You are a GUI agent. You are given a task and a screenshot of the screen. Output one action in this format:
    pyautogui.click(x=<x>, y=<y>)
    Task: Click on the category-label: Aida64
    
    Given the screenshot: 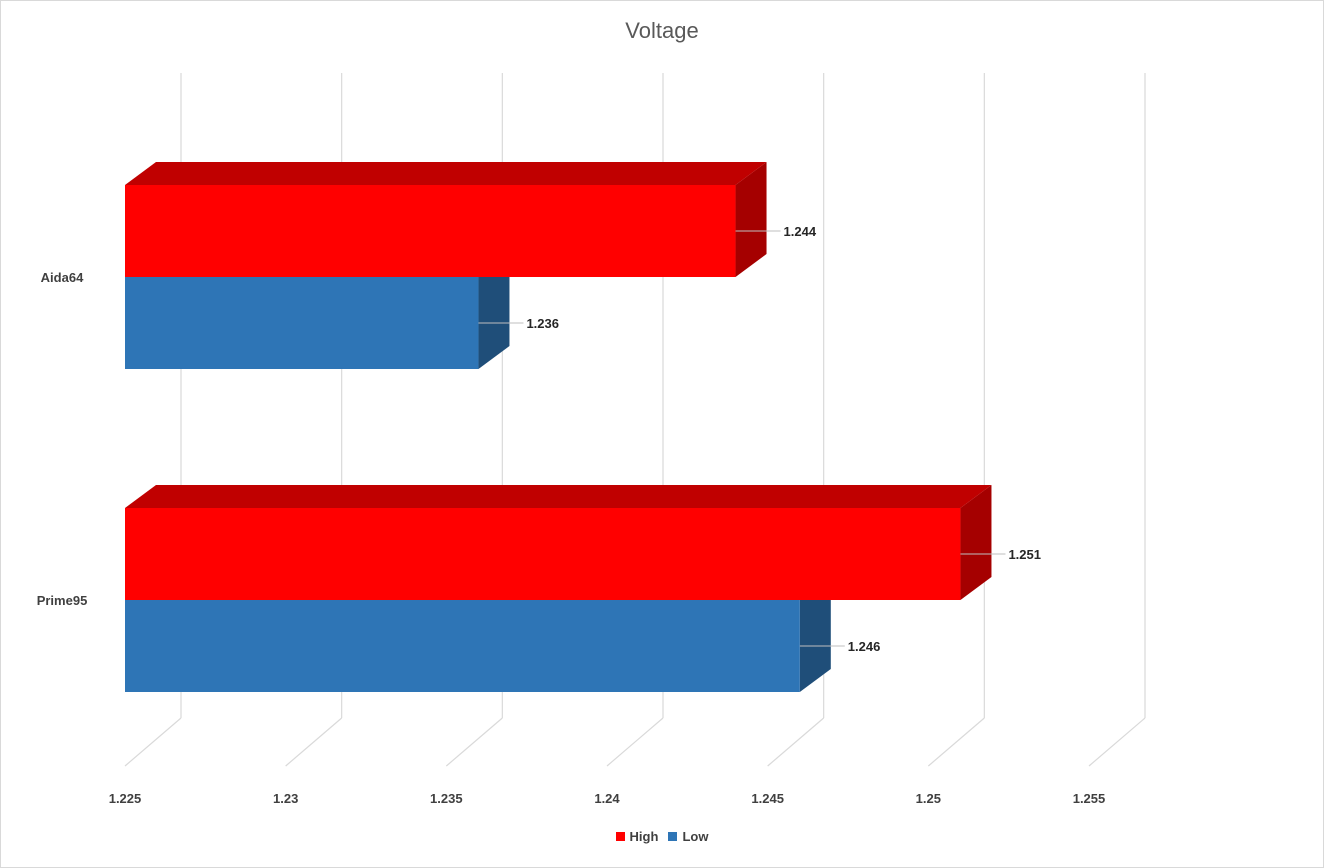 What is the action you would take?
    pyautogui.click(x=62, y=277)
    